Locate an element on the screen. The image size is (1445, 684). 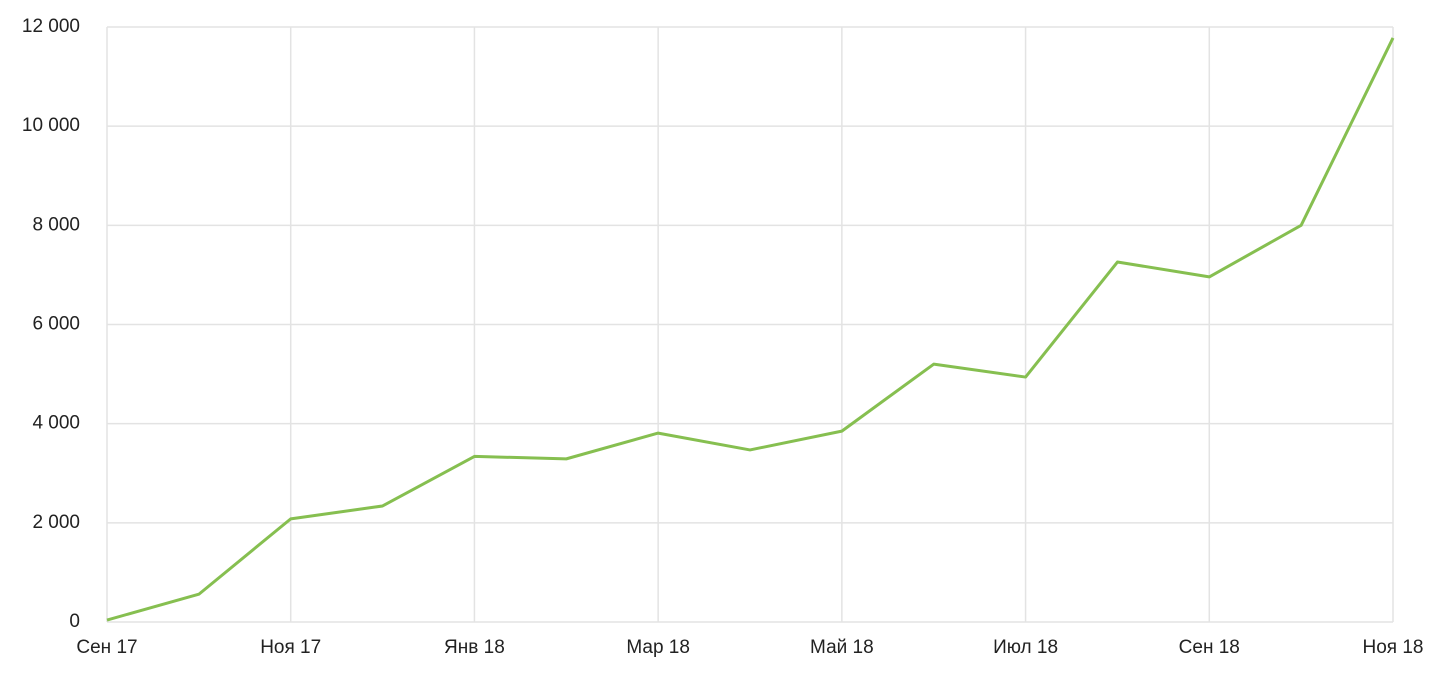
x-tick-label: Янв 18 is located at coordinates (474, 647).